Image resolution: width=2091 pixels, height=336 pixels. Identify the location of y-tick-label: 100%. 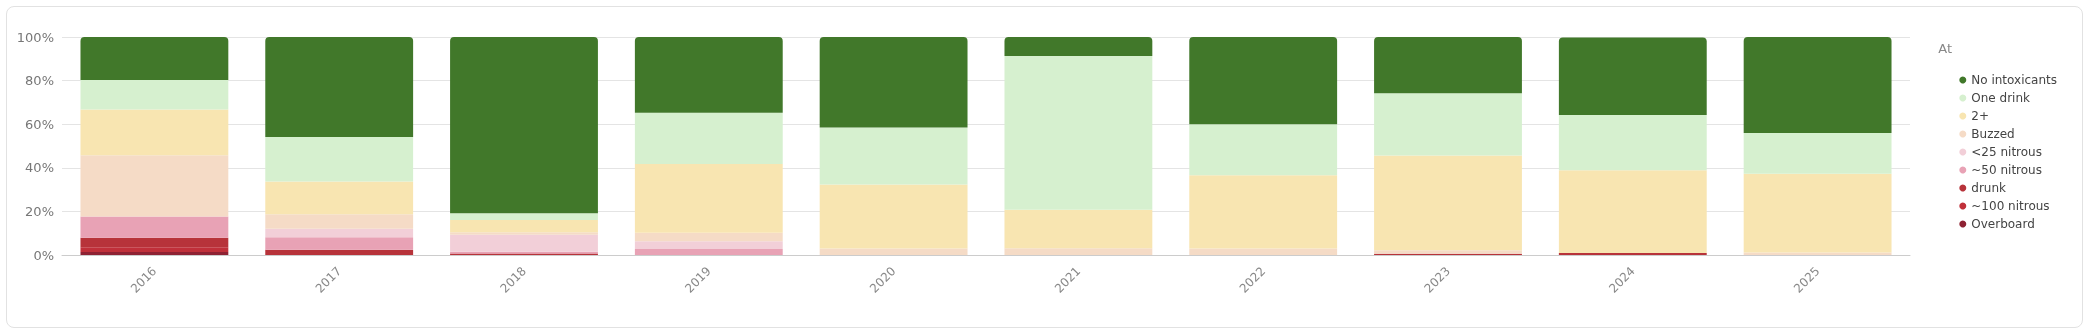
(35, 37).